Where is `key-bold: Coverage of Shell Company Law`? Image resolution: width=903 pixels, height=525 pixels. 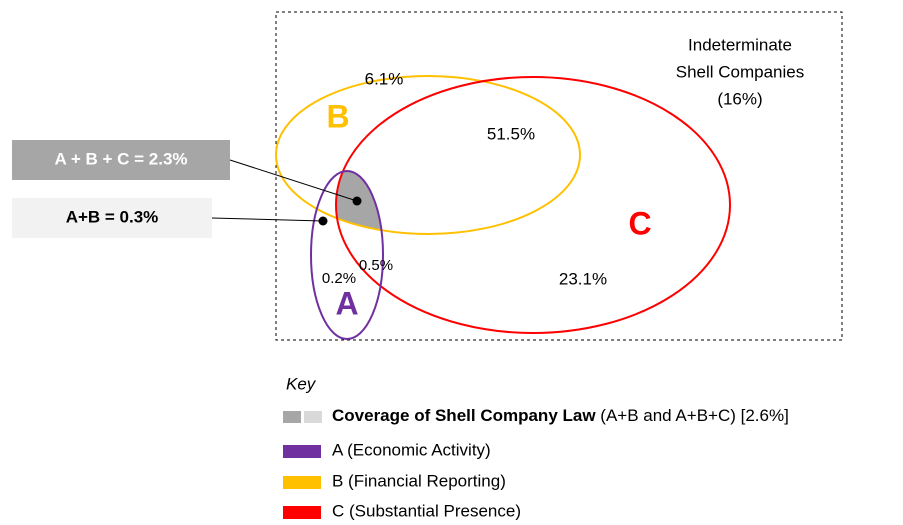
key-bold: Coverage of Shell Company Law is located at coordinates (464, 415).